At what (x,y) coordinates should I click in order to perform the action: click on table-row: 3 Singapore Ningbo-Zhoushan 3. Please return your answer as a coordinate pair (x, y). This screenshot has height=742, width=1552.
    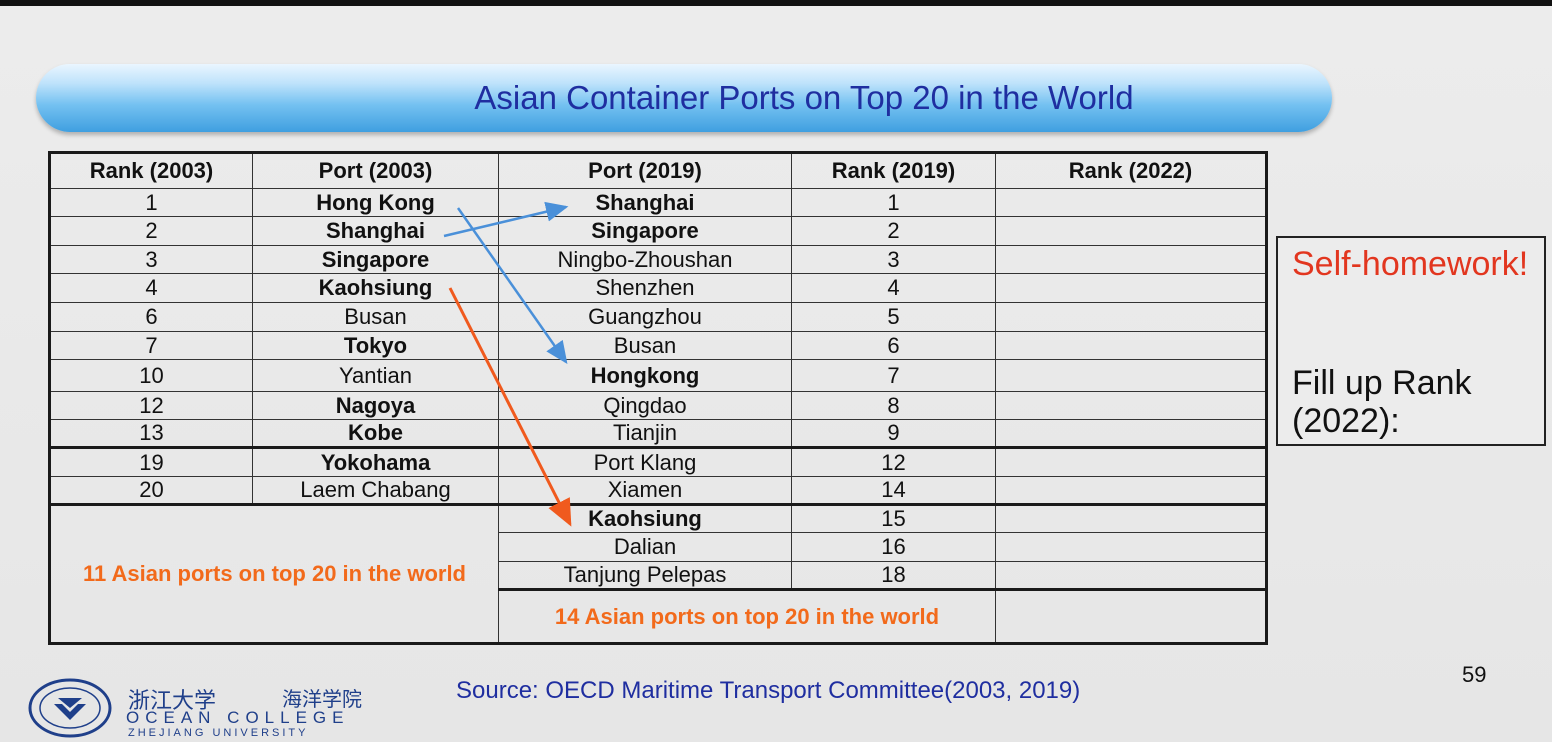
    Looking at the image, I should click on (658, 259).